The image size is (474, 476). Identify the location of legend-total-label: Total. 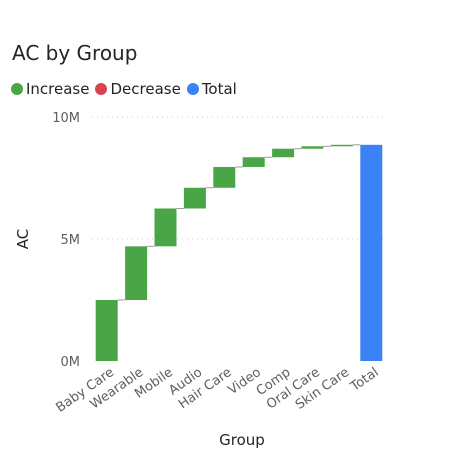
(219, 89).